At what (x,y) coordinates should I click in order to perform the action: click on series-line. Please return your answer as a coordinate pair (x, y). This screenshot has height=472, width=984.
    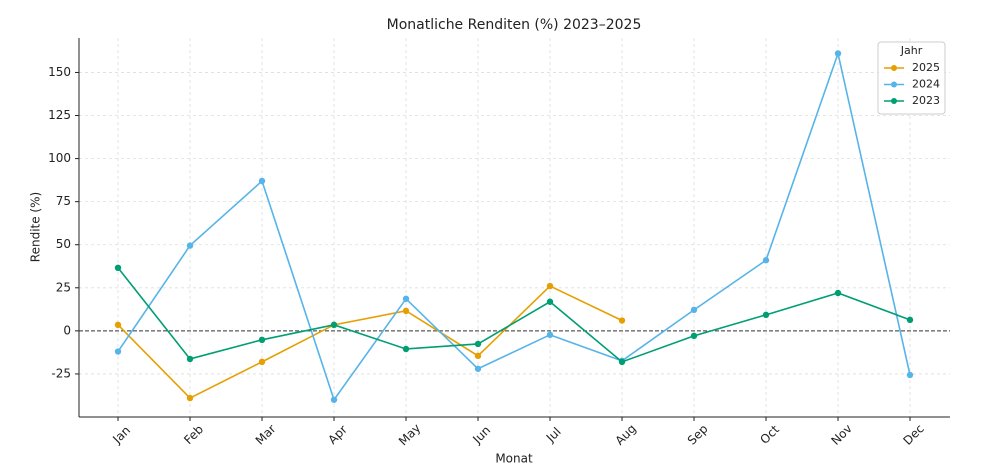
    Looking at the image, I should click on (370, 342).